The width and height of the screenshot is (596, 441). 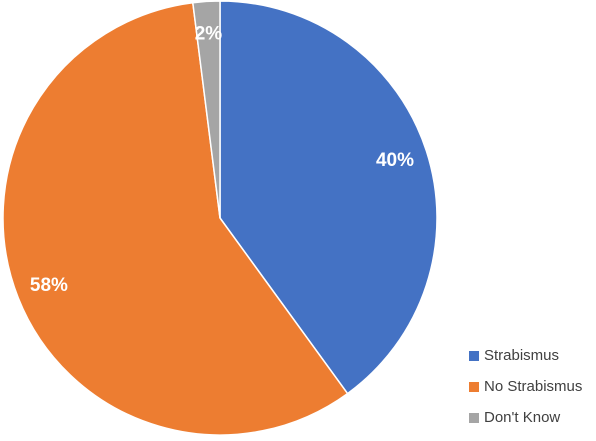 What do you see at coordinates (209, 33) in the screenshot?
I see `data-label: 2%` at bounding box center [209, 33].